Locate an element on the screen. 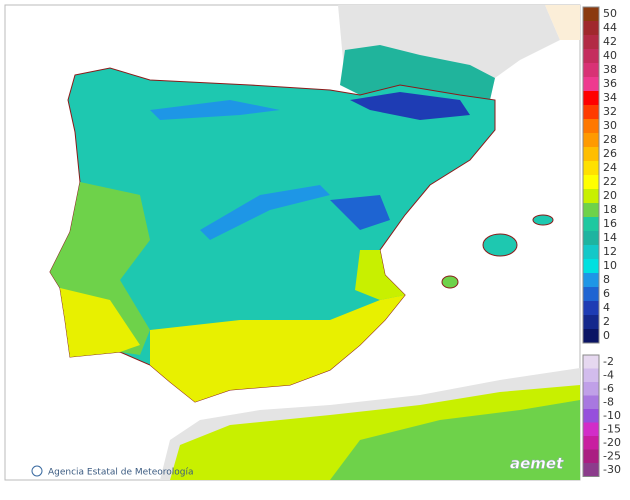  iberian-range is located at coordinates (360, 212).